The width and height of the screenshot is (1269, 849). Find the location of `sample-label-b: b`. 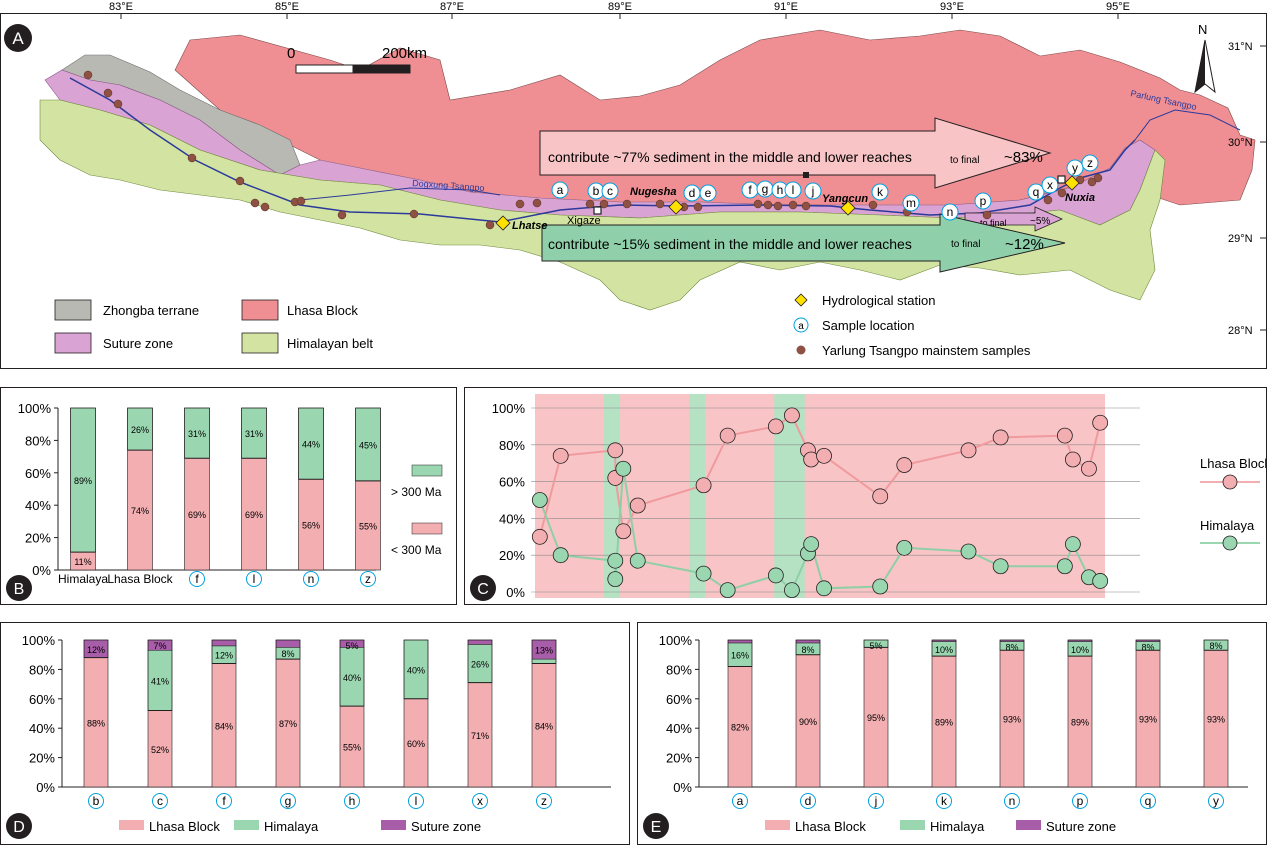

sample-label-b: b is located at coordinates (596, 191).